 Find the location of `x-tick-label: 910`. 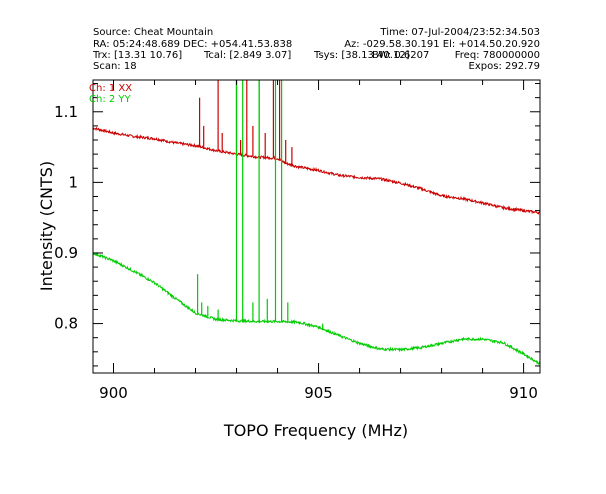

x-tick-label: 910 is located at coordinates (523, 393).